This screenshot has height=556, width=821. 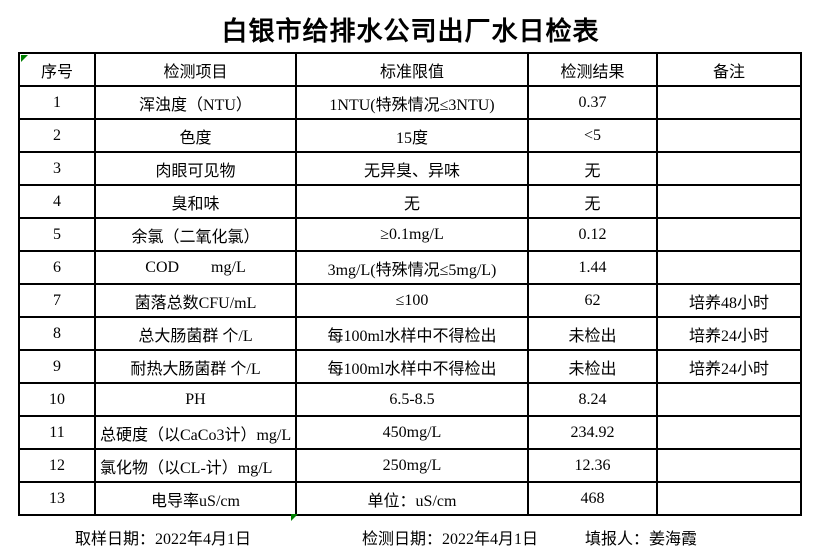 What do you see at coordinates (641, 539) in the screenshot?
I see `reporter-label: 填报人：姜海霞` at bounding box center [641, 539].